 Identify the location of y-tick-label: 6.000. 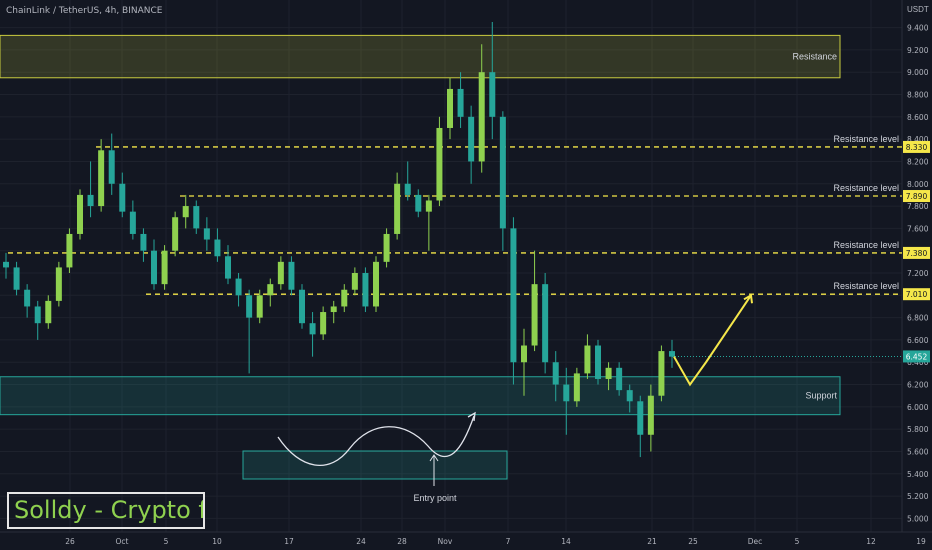
(918, 407).